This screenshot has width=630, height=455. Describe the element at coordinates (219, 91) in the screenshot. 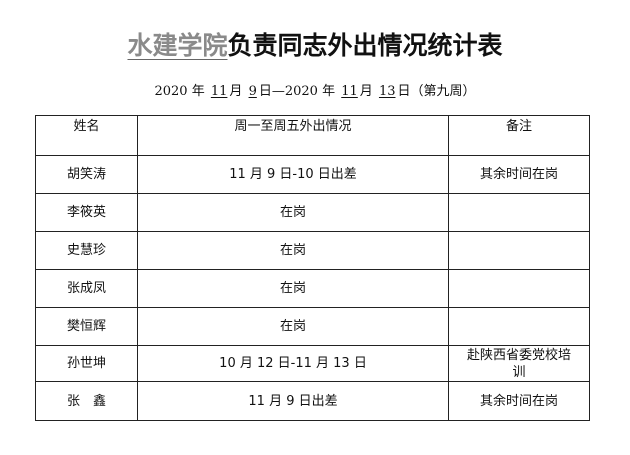

I see `start-month: 11` at that location.